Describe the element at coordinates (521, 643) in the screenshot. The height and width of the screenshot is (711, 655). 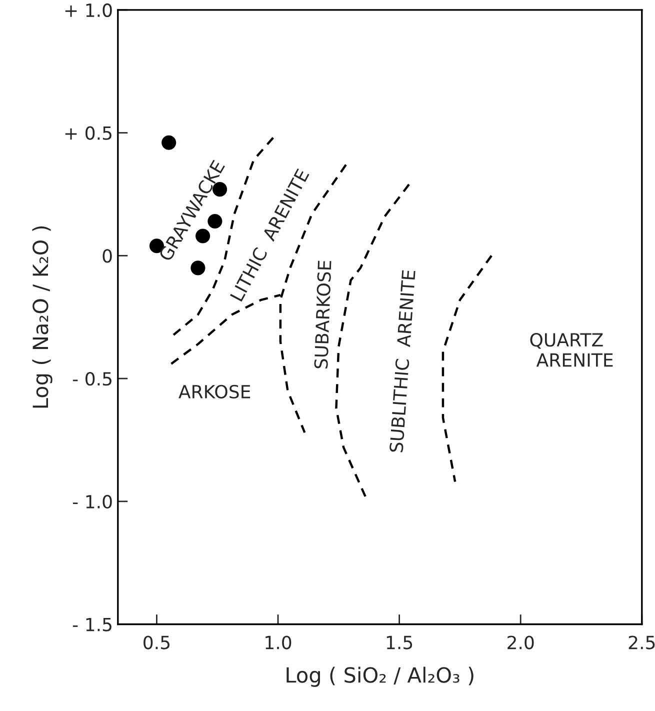
I see `x-tick-label: 2.0` at that location.